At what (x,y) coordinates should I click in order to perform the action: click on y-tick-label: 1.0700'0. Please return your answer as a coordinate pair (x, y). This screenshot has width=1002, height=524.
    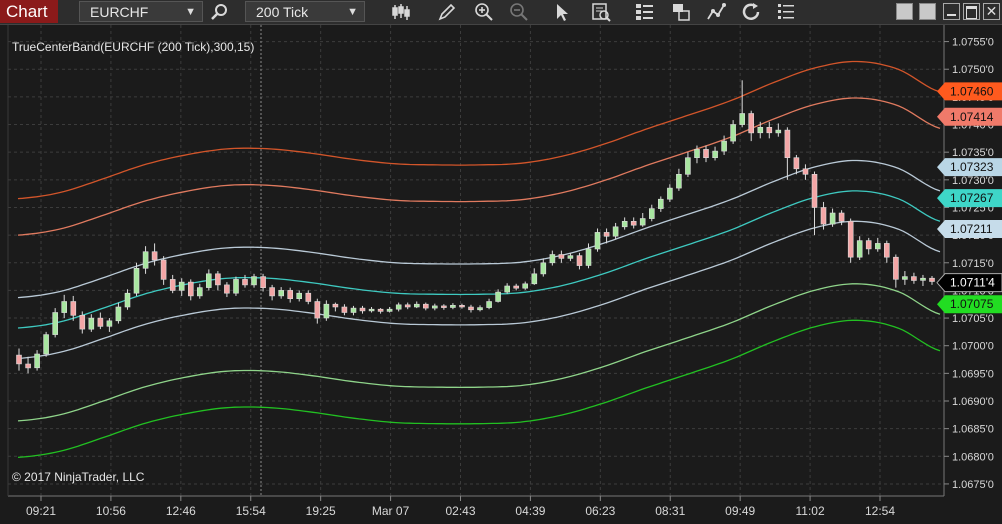
    Looking at the image, I should click on (973, 347).